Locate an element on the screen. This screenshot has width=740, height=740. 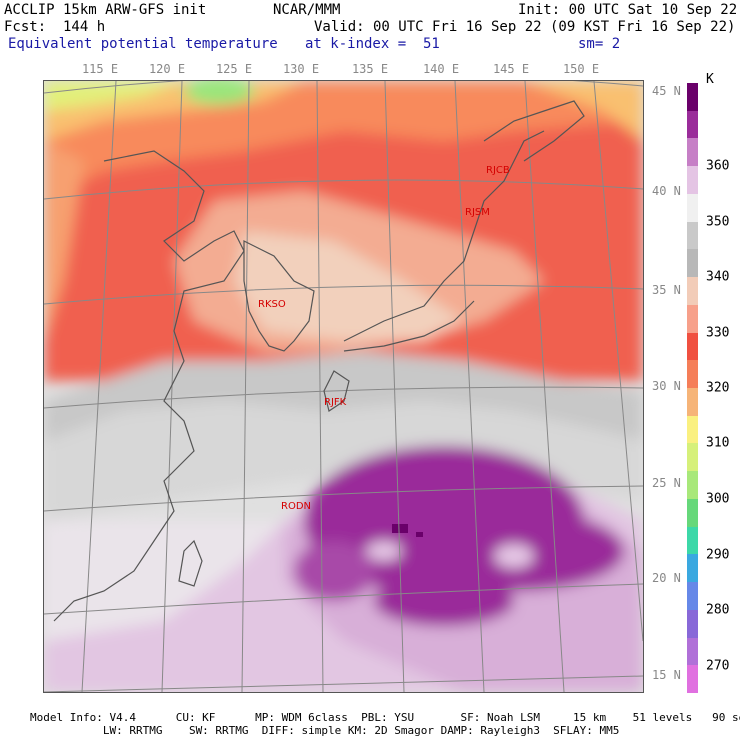
init-time: Init: 00 UTC Sat 10 Sep 22 is located at coordinates (628, 10).